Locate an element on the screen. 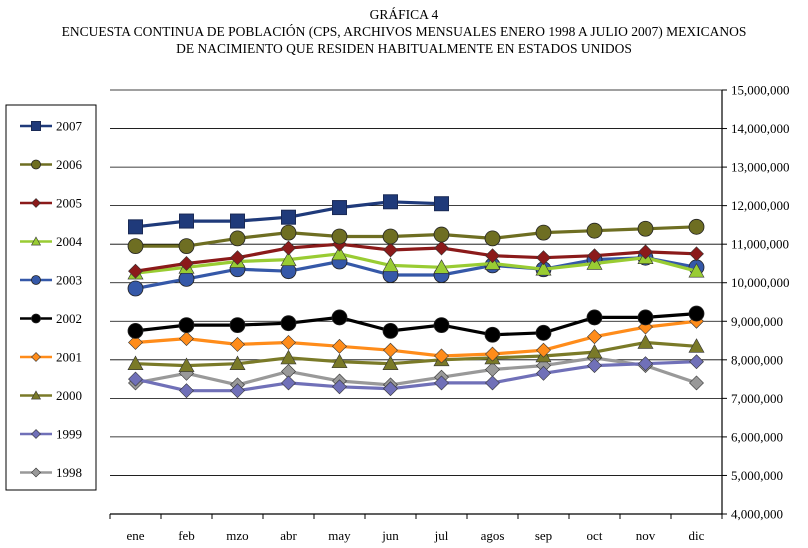 This screenshot has height=548, width=808. data-point-1999-sep is located at coordinates (543, 373).